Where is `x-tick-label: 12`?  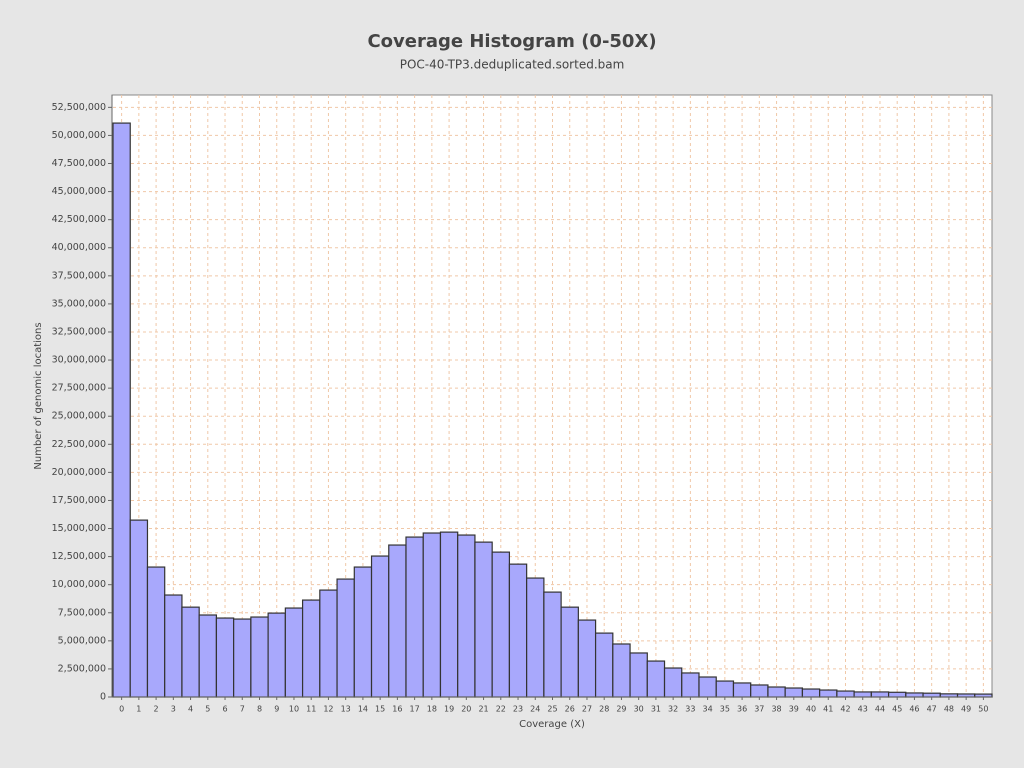 x-tick-label: 12 is located at coordinates (328, 709).